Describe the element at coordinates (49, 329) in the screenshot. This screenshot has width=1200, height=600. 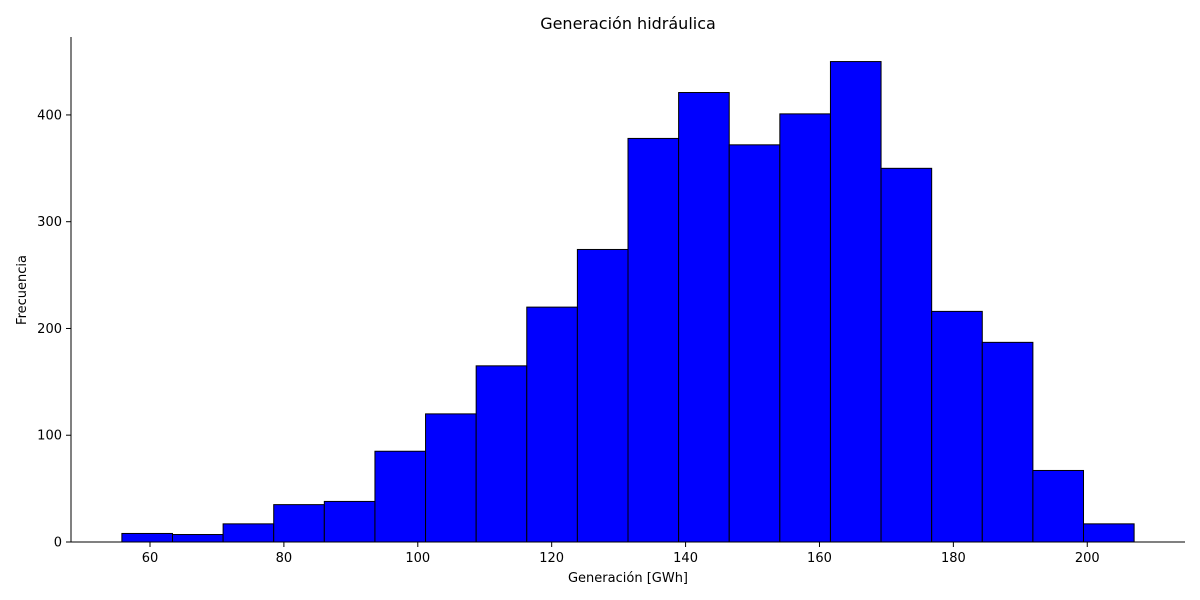
I see `y-tick-label: 200` at that location.